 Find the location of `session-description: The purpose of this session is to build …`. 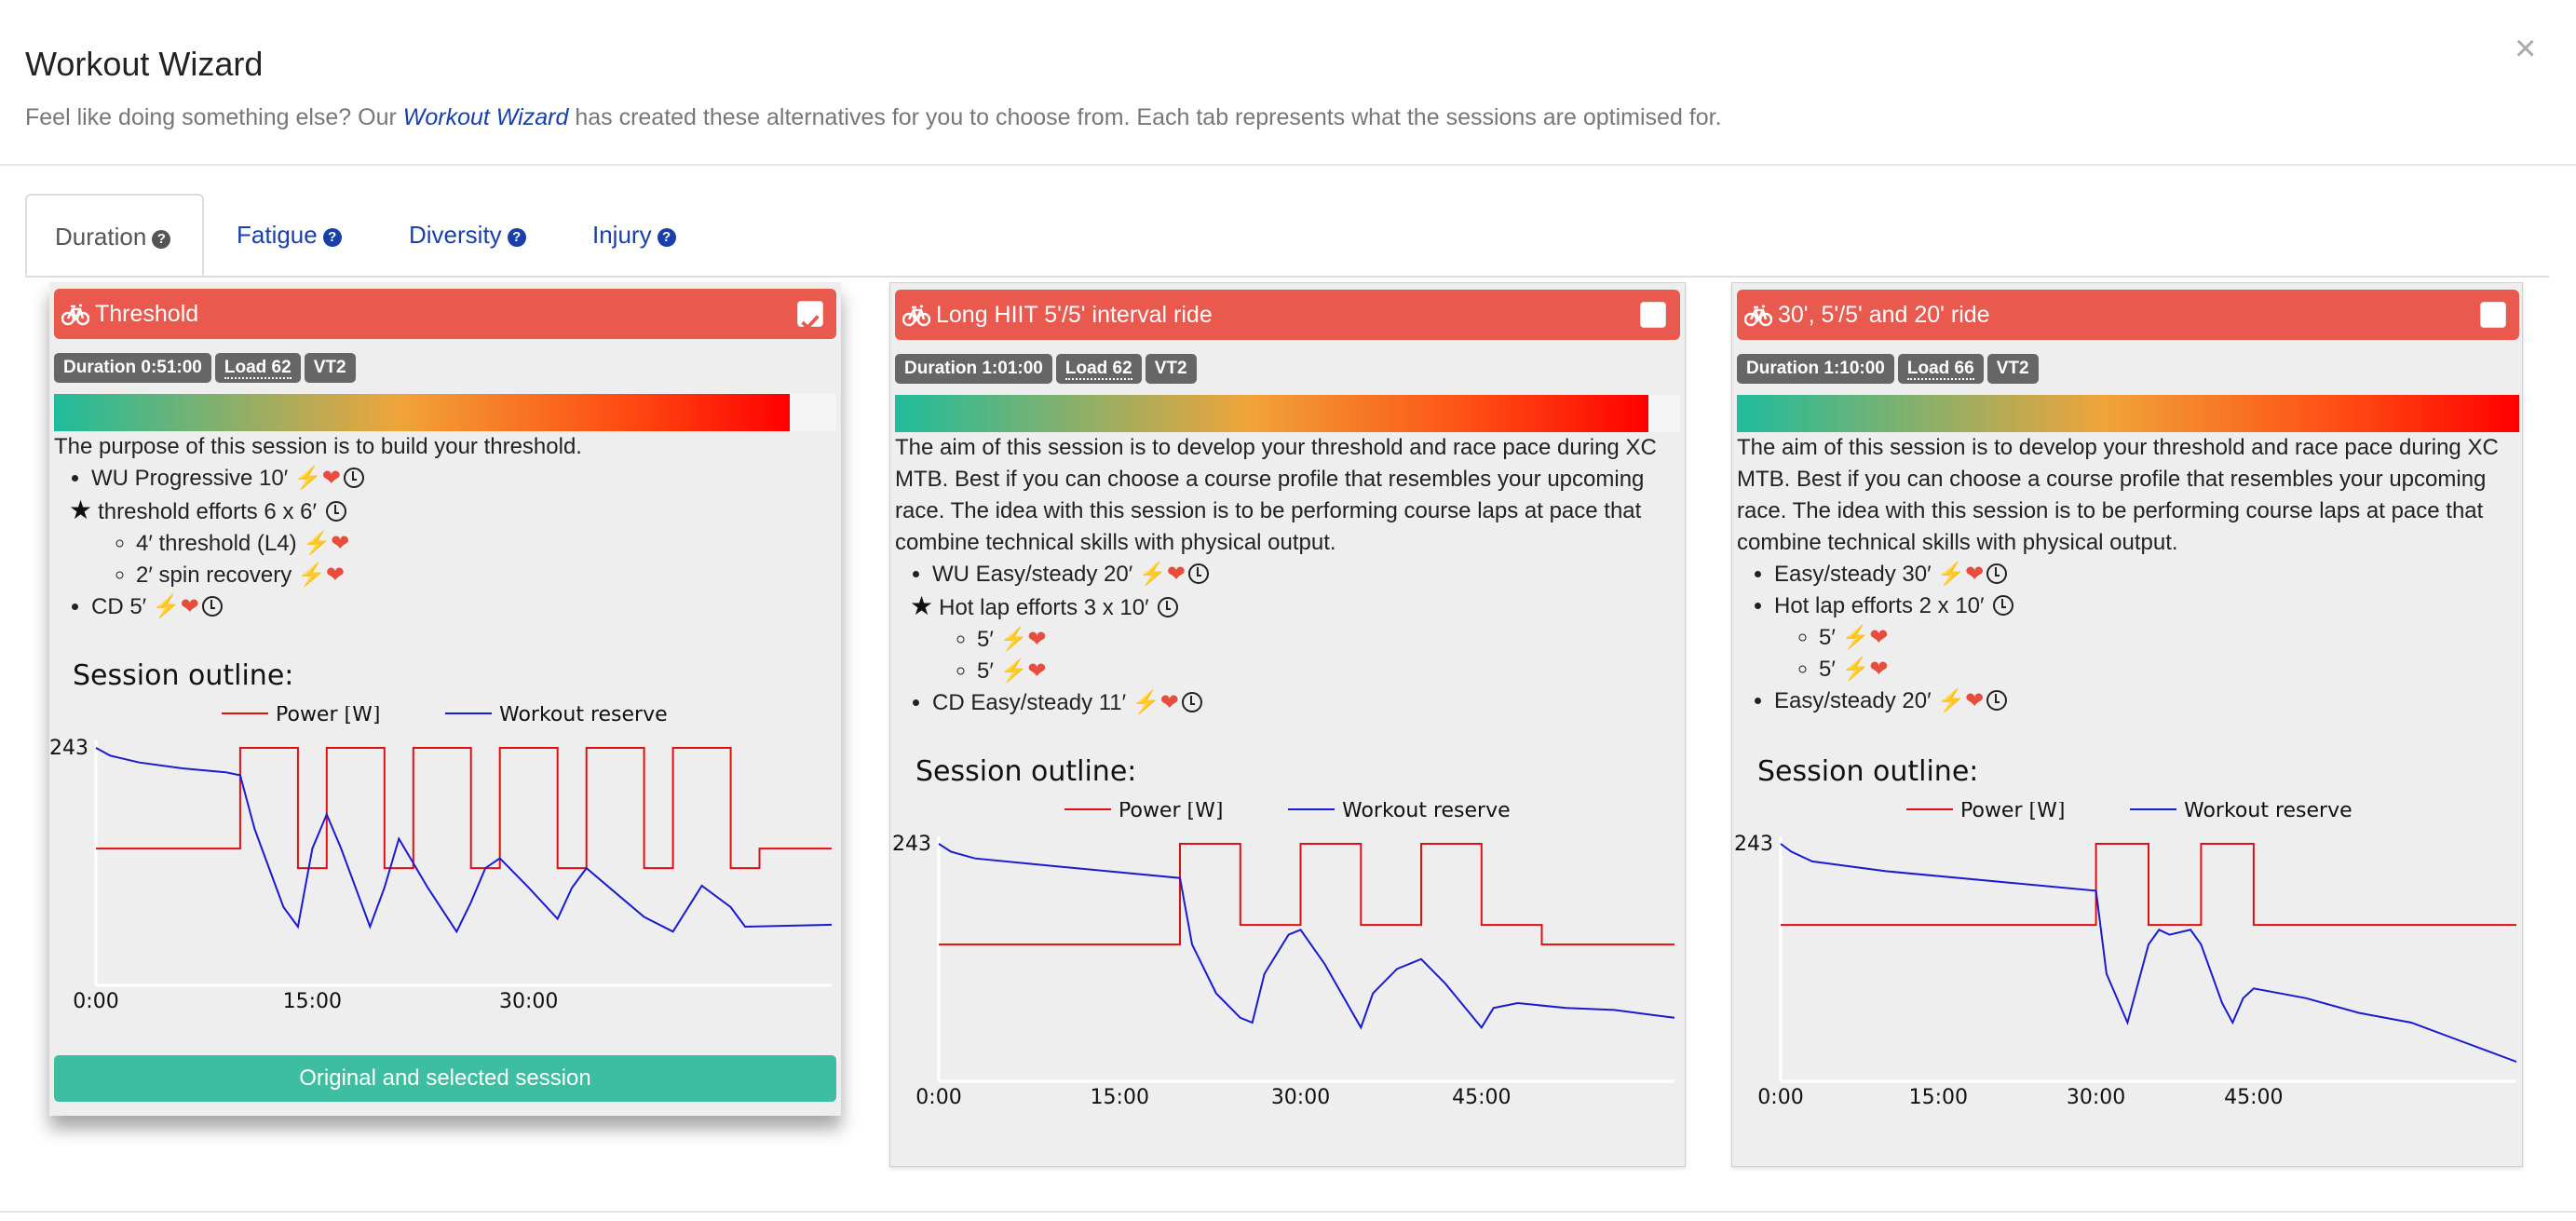

session-description: The purpose of this session is to build … is located at coordinates (445, 527).